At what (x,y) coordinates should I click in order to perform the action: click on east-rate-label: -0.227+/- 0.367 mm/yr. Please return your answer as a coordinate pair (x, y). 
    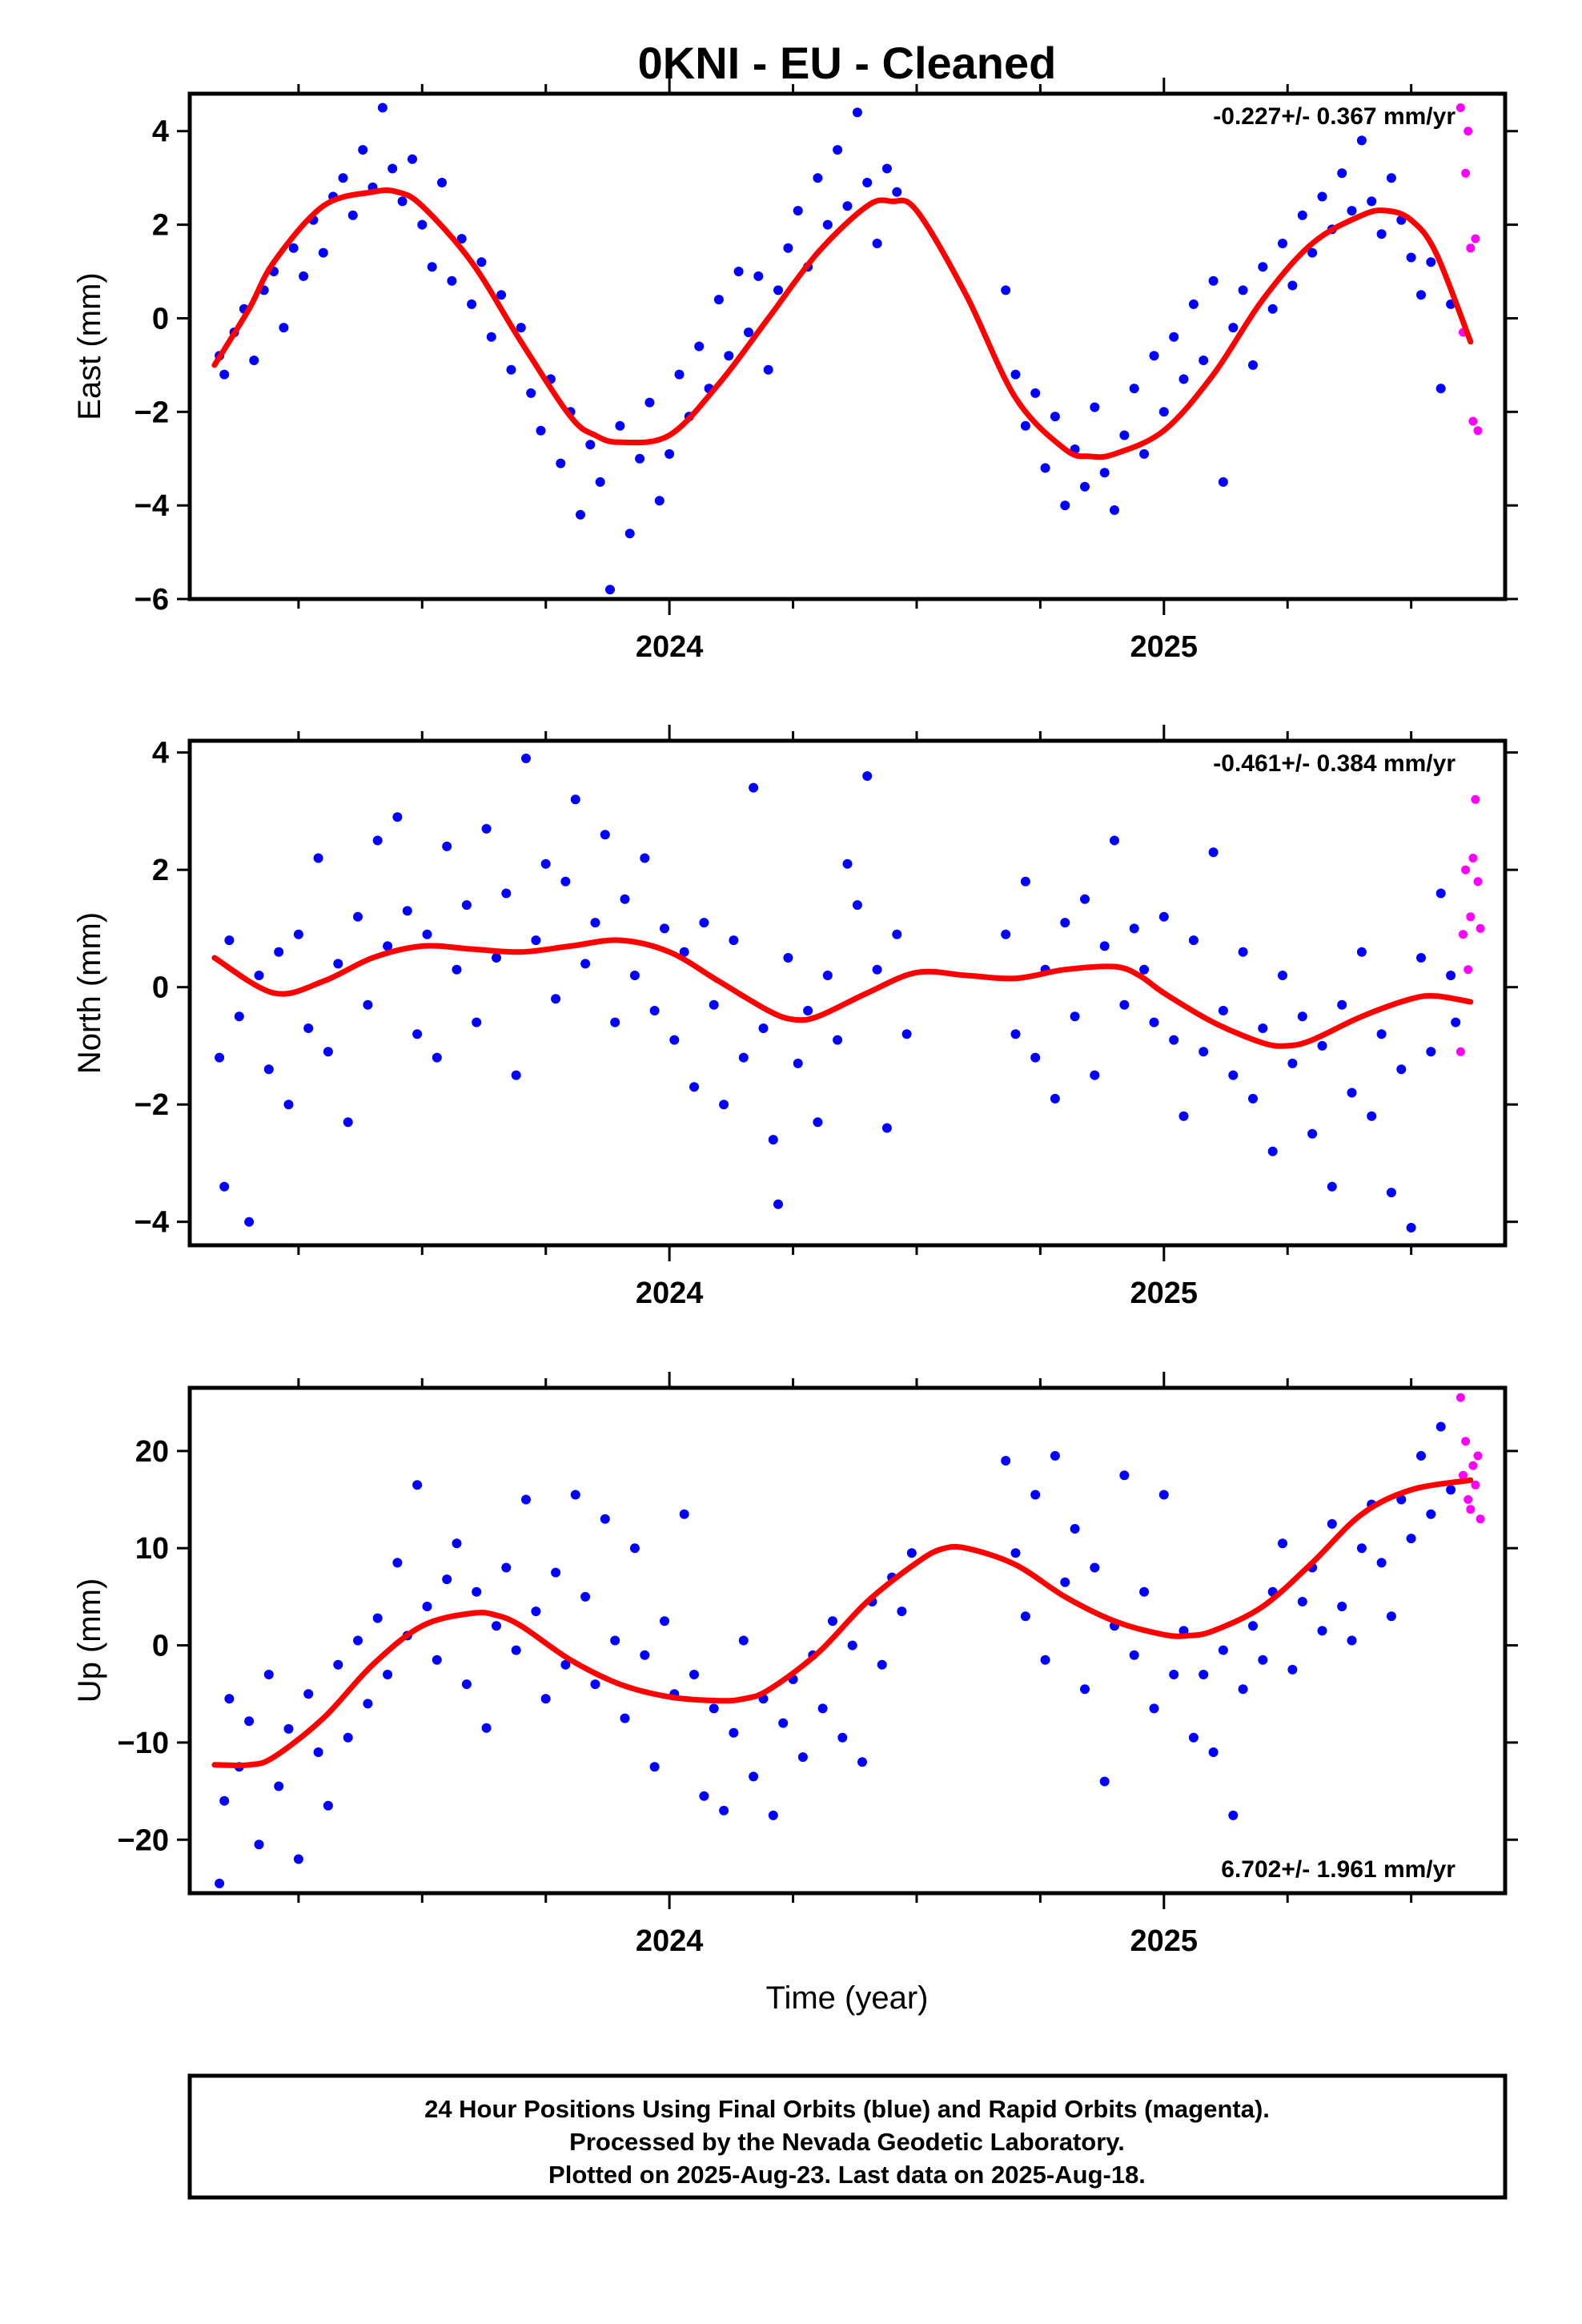
    Looking at the image, I should click on (1334, 116).